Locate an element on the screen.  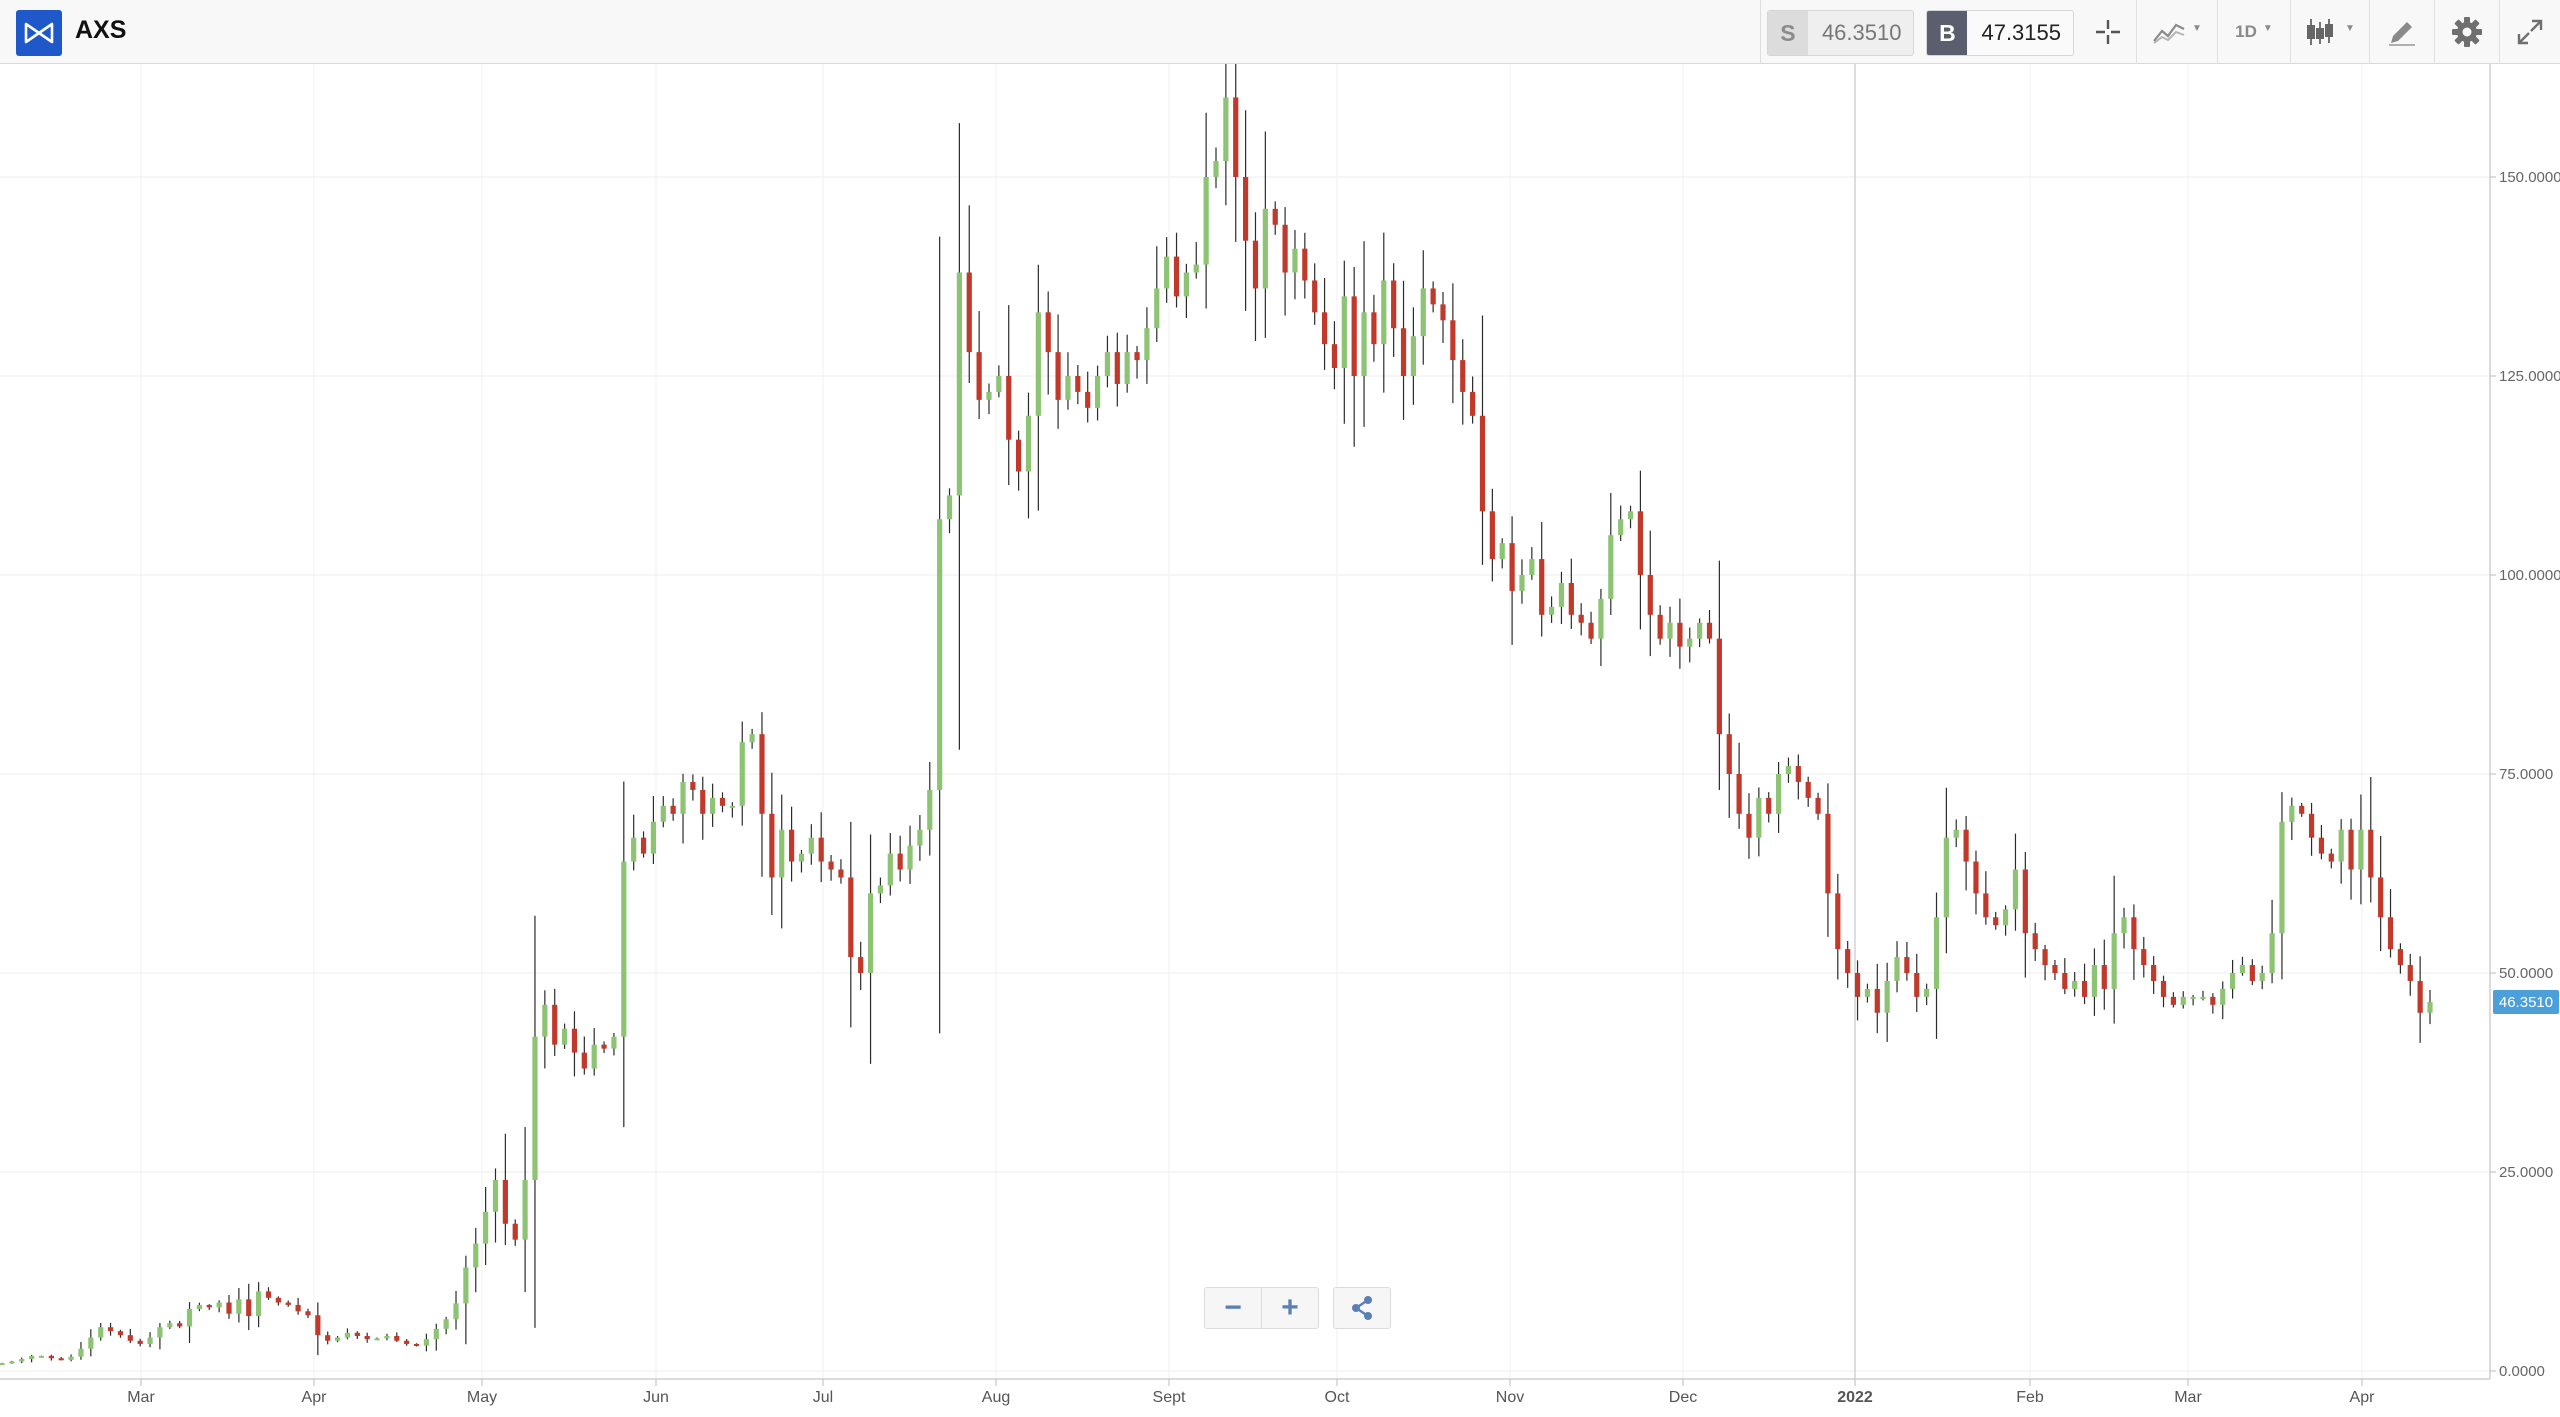
y-tick-label: 100.0000 is located at coordinates (2529, 575).